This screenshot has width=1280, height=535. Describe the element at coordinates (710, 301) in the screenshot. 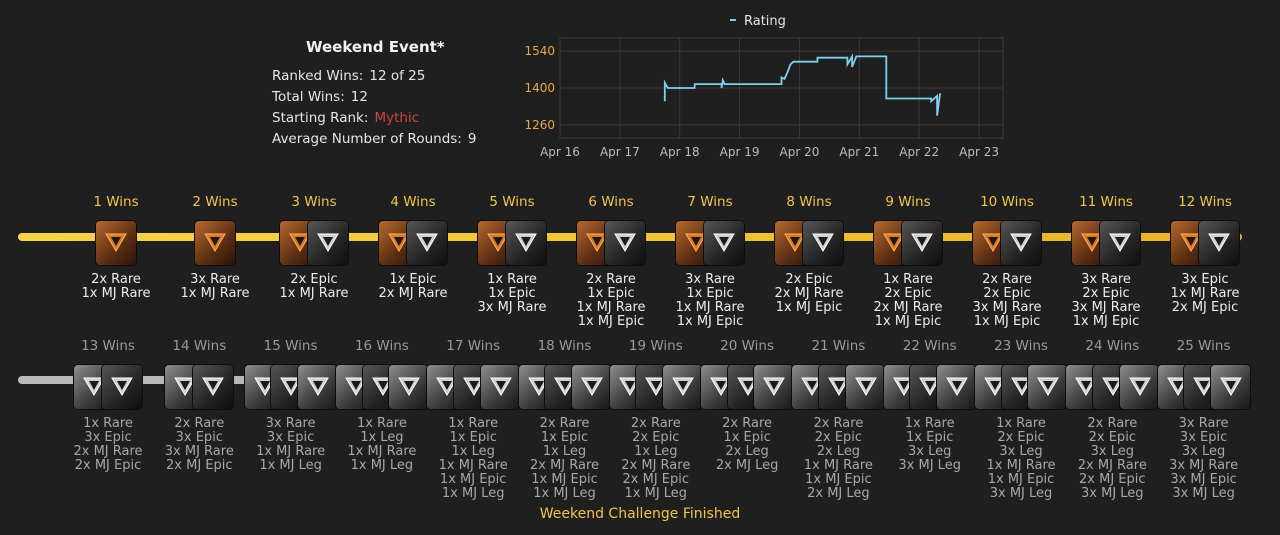

I see `reward-list: 3x Rare 1x Epic 1x MJ Rare 1x MJ Epic` at that location.